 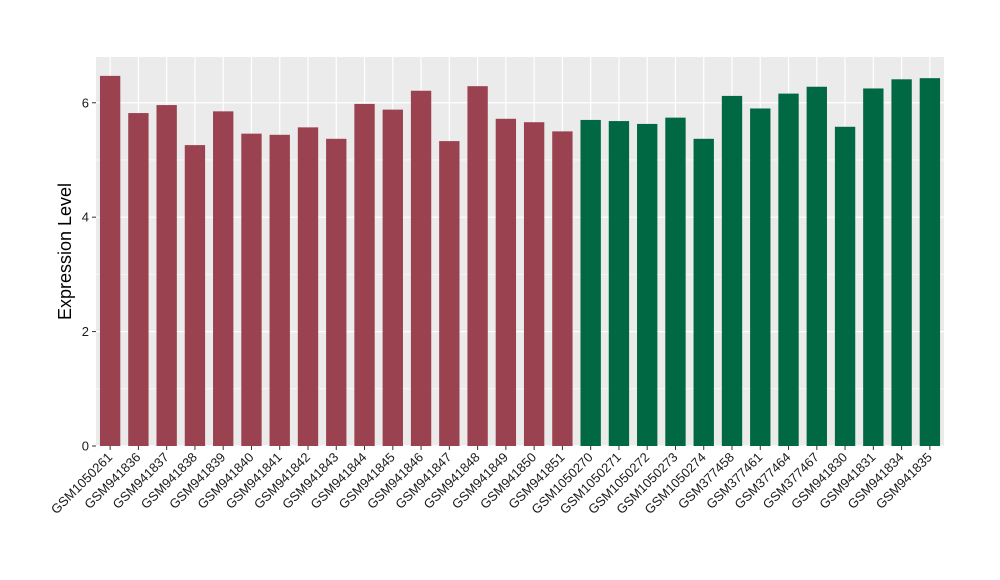 What do you see at coordinates (477, 266) in the screenshot?
I see `bar-gsm941848` at bounding box center [477, 266].